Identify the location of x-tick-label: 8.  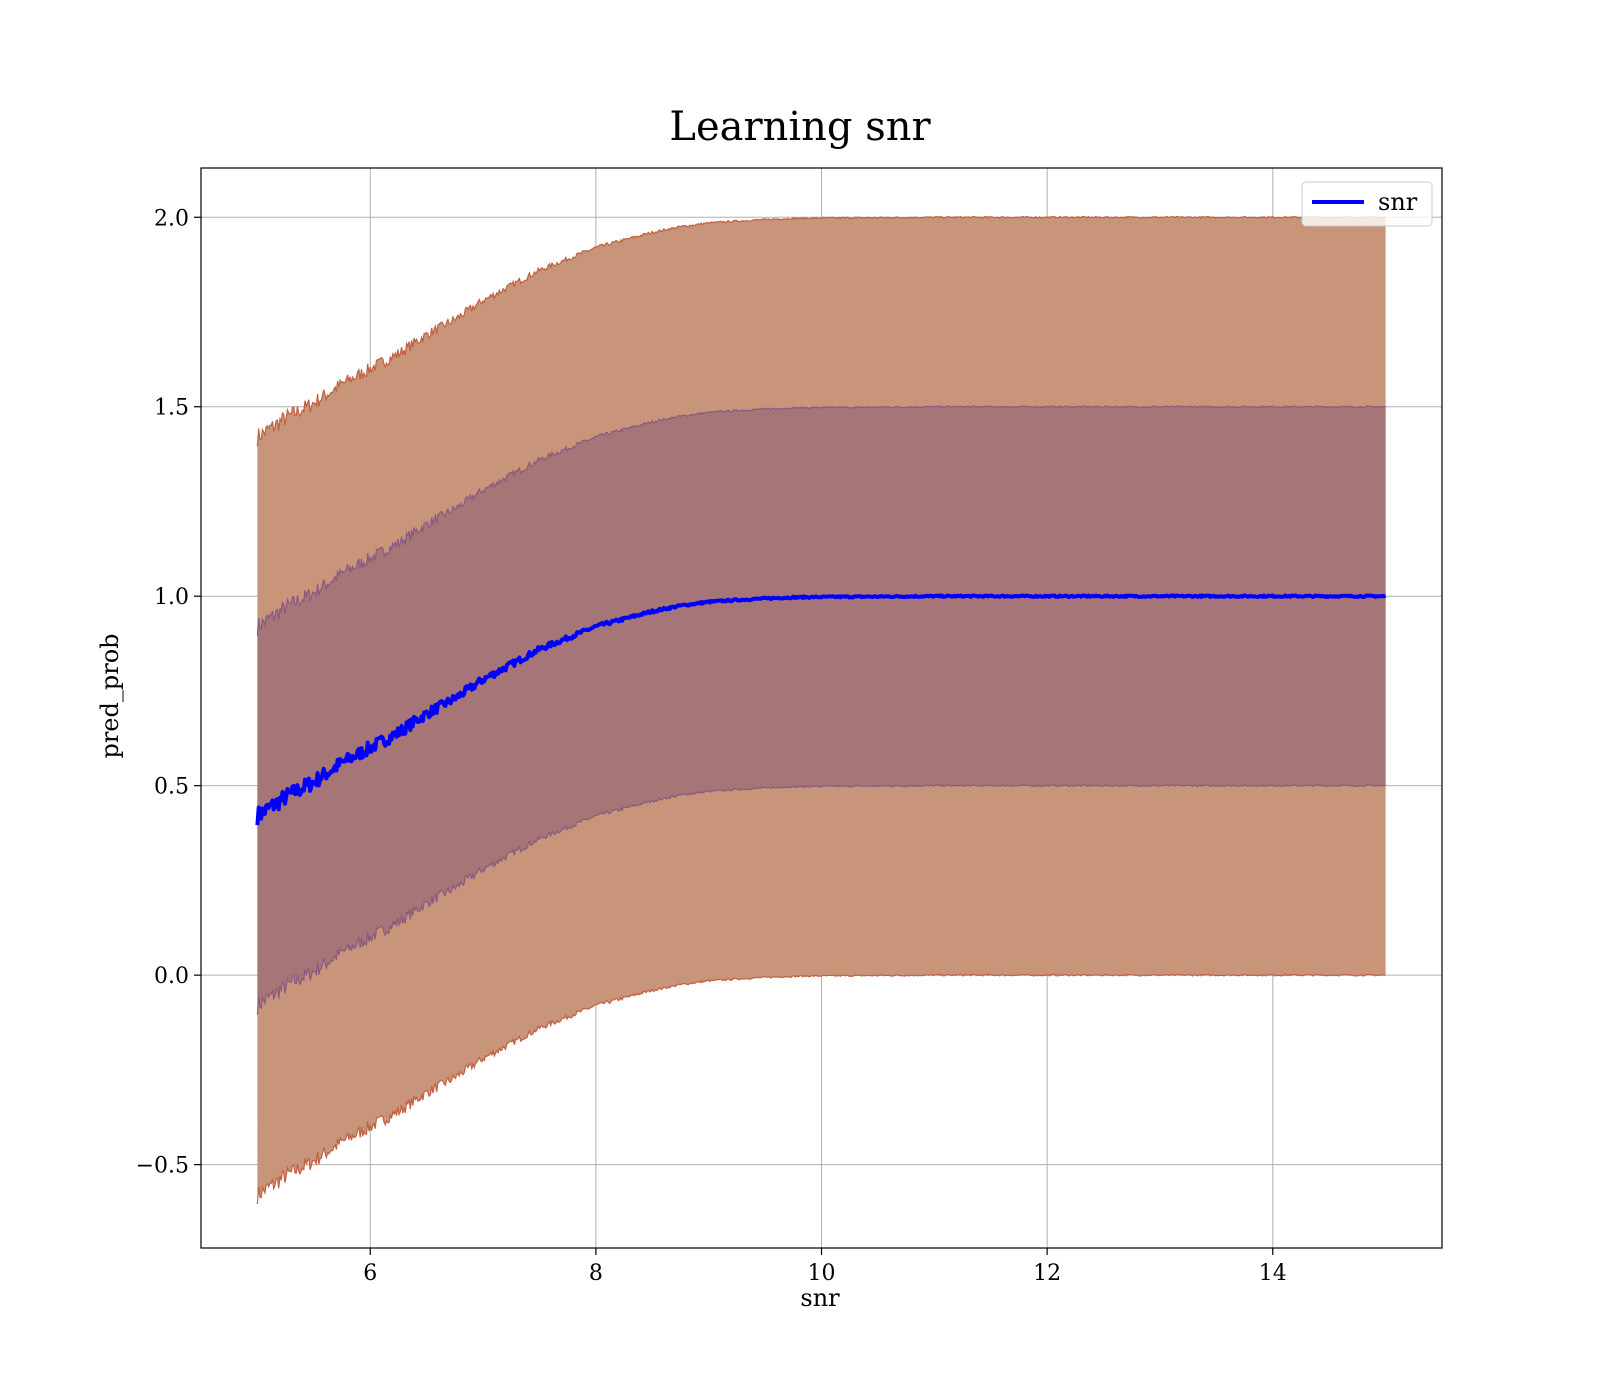
(596, 1273).